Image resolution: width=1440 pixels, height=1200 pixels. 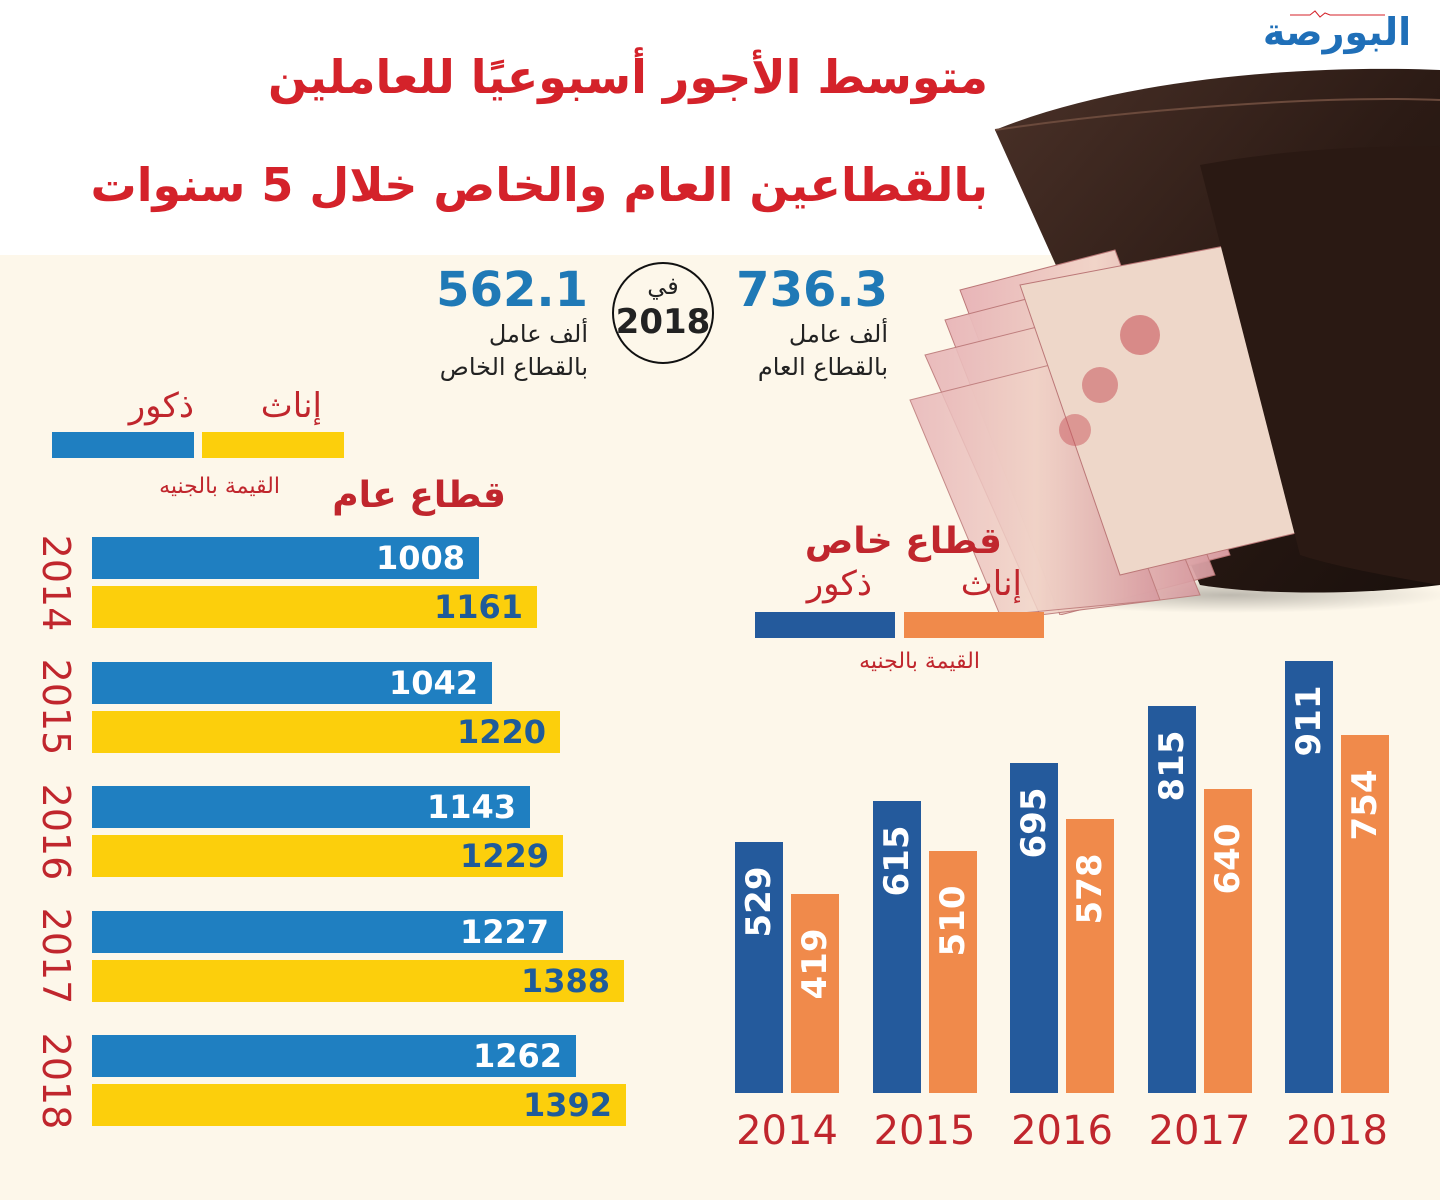 I want to click on private-legend-males-swatch, so click(x=825, y=625).